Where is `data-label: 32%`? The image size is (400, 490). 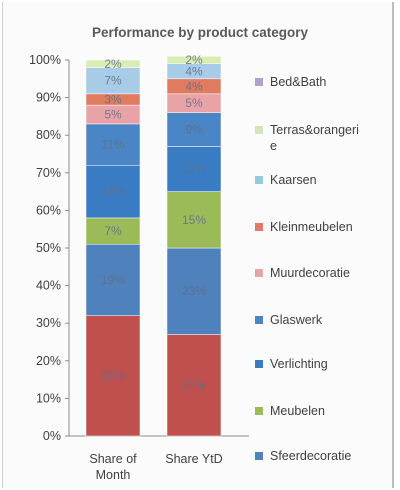 data-label: 32% is located at coordinates (113, 376).